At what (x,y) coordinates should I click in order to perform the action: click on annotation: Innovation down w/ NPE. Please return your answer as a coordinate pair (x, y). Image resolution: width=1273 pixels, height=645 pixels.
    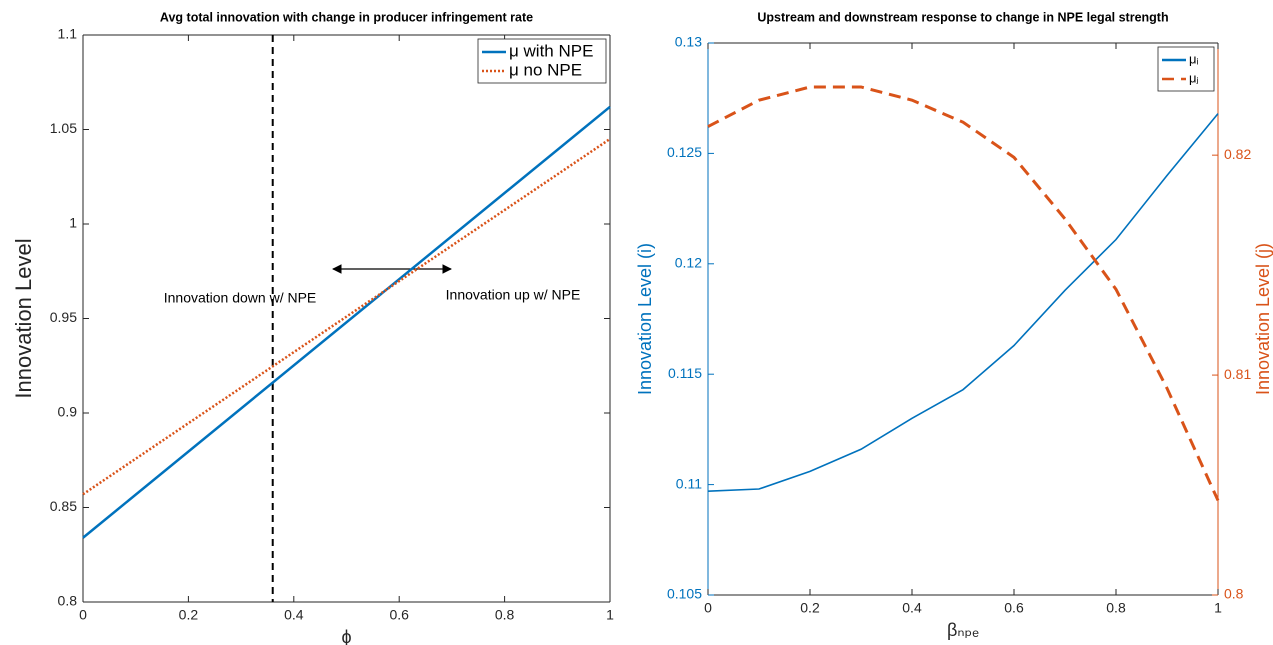
    Looking at the image, I should click on (240, 298).